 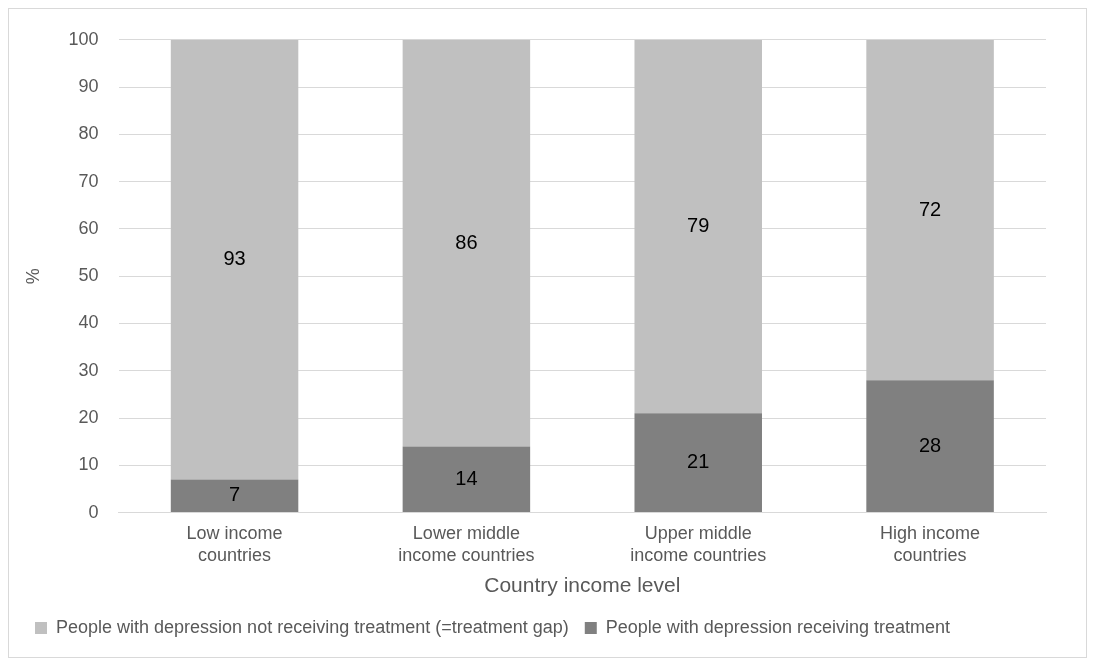 What do you see at coordinates (88, 133) in the screenshot?
I see `y-tick-label: 80` at bounding box center [88, 133].